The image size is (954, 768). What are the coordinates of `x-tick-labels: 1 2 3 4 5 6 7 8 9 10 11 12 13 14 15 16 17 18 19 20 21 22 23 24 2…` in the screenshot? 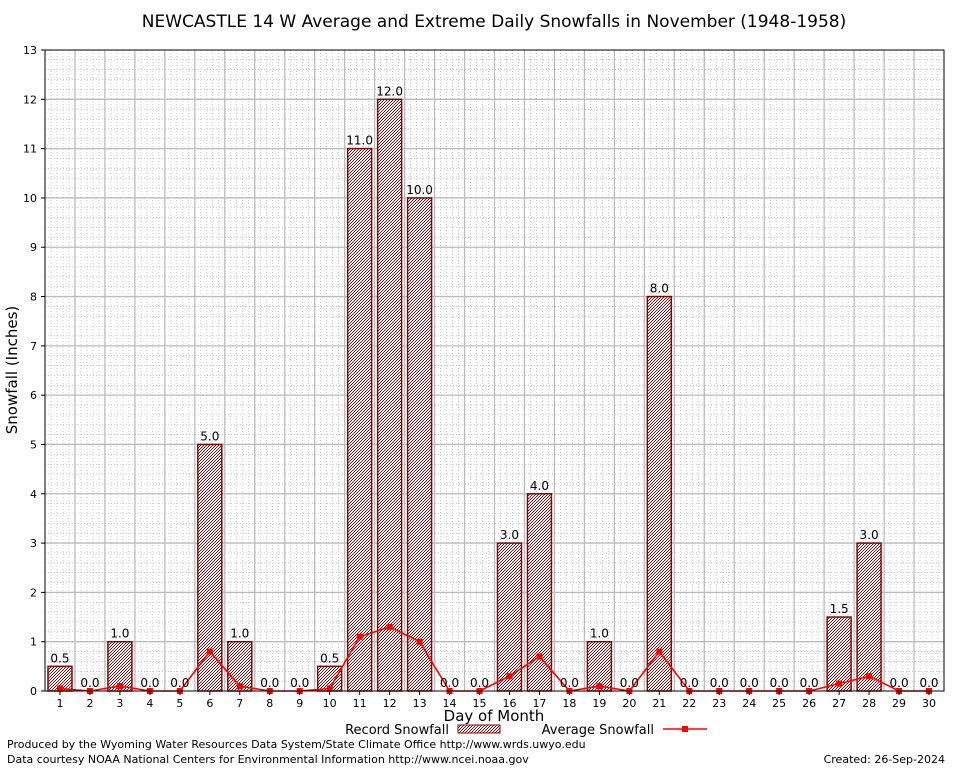 It's located at (496, 700).